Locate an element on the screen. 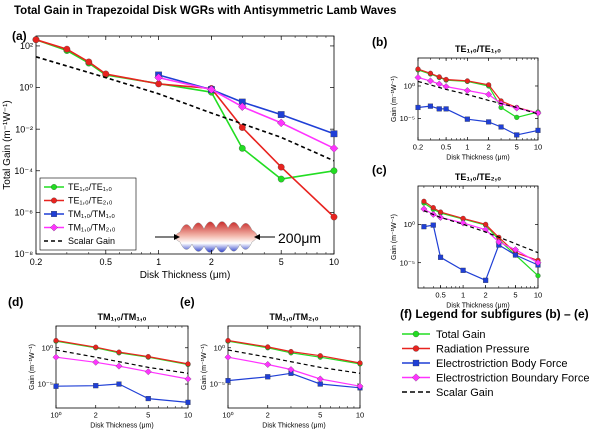 This screenshot has height=441, width=598. axes-box-b is located at coordinates (478, 99).